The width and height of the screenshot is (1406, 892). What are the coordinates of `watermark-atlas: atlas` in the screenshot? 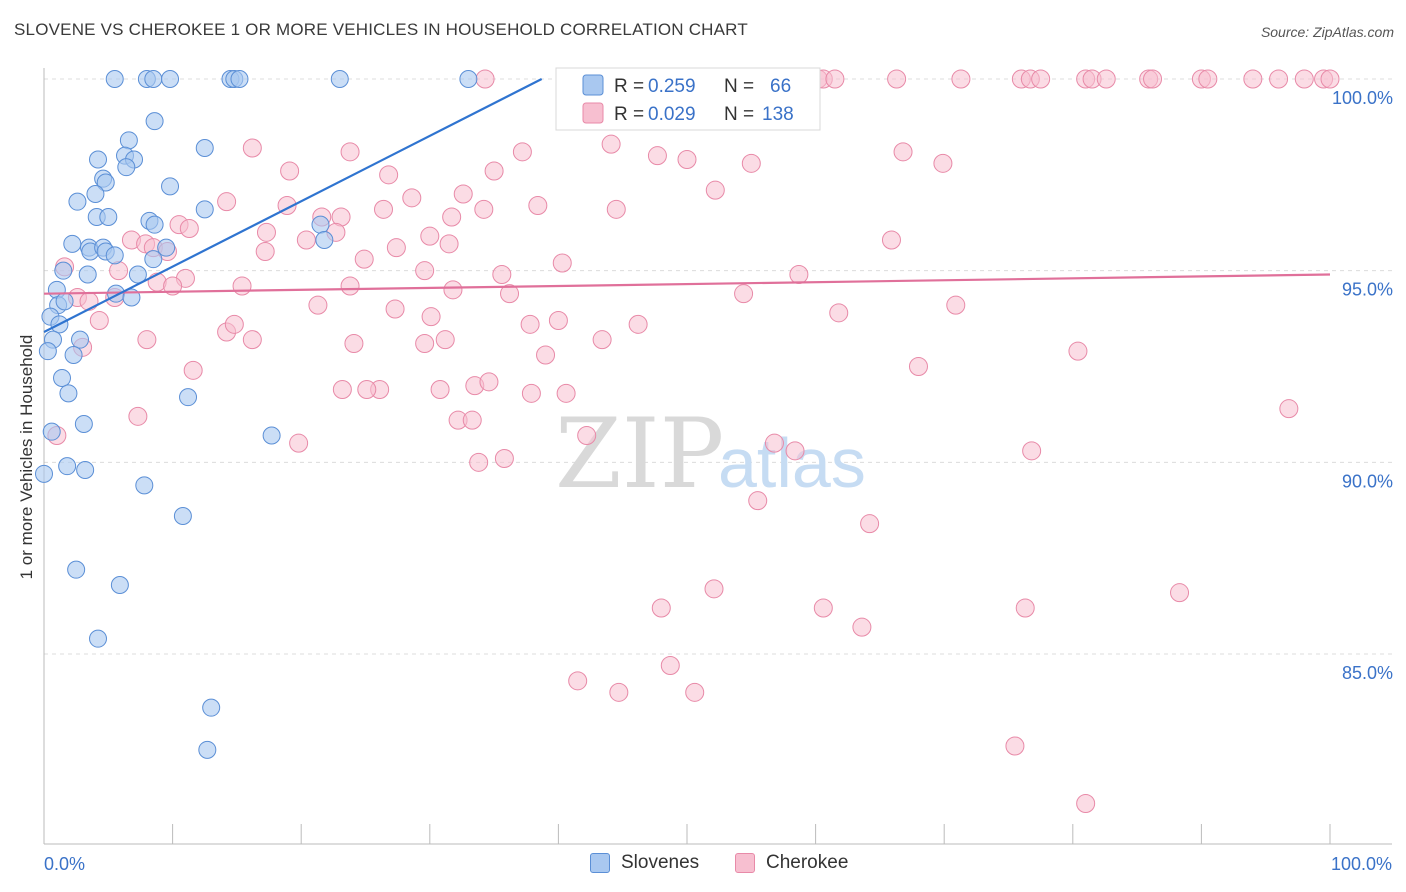 It's located at (792, 463).